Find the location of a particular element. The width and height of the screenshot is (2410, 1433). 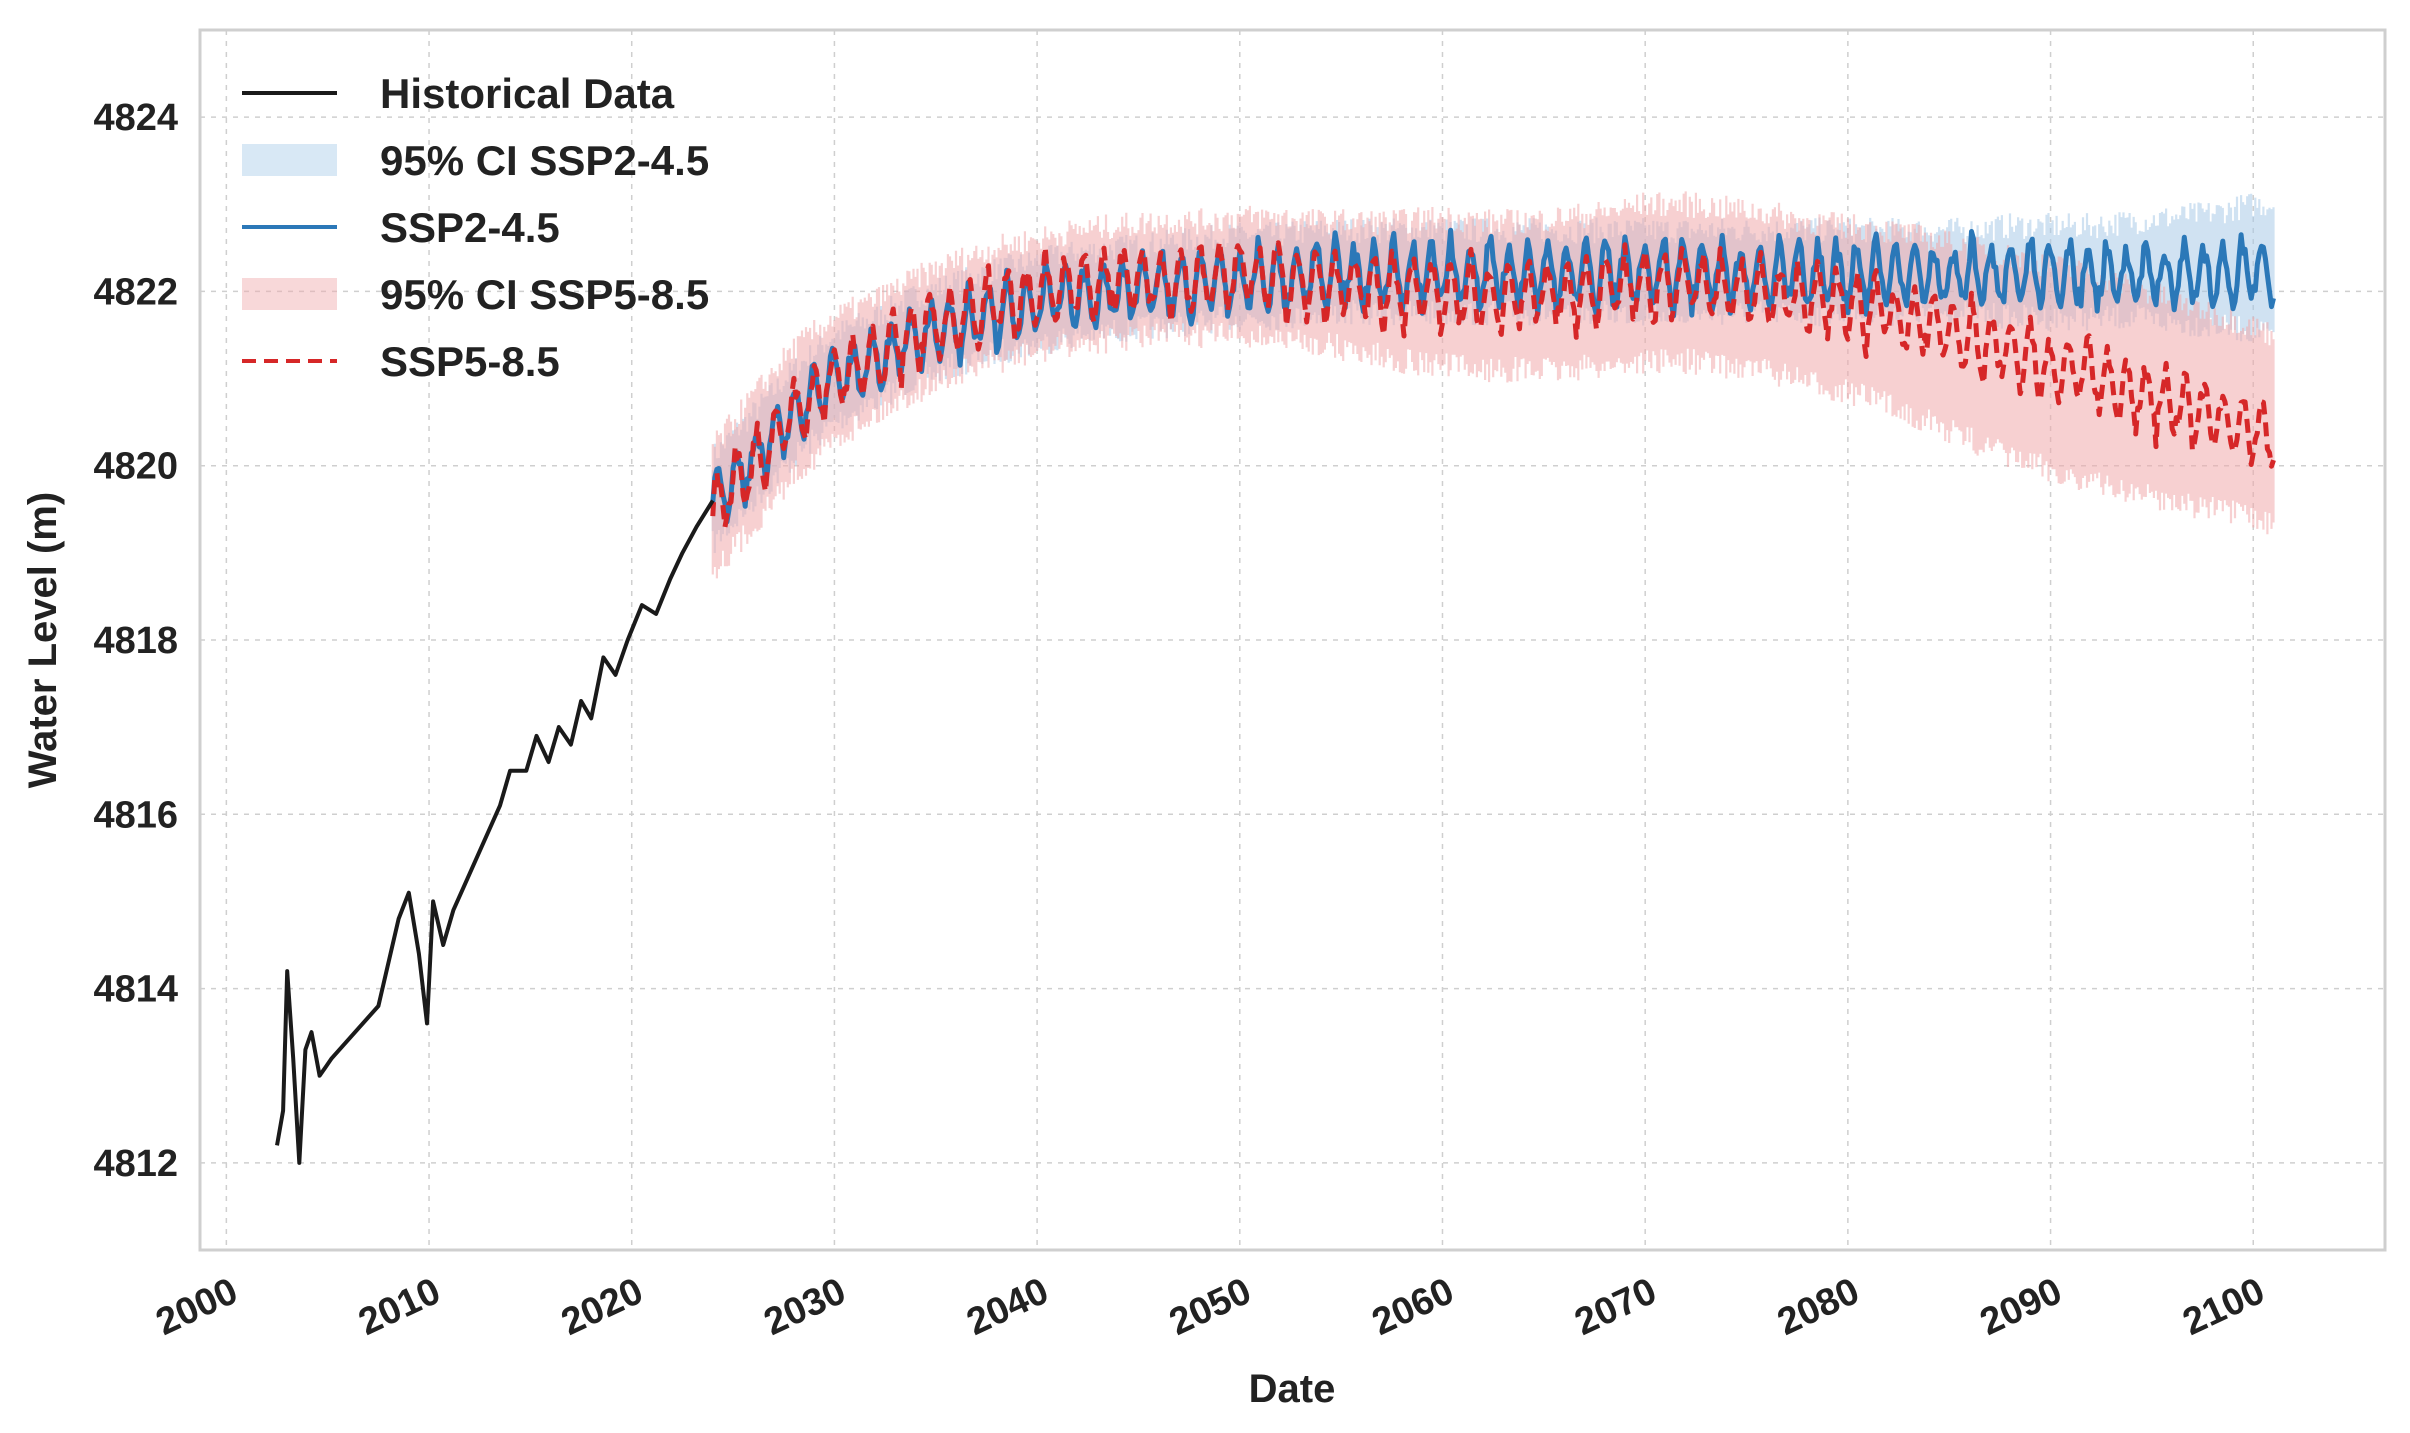

y-tick-label: 4816 is located at coordinates (135, 815).